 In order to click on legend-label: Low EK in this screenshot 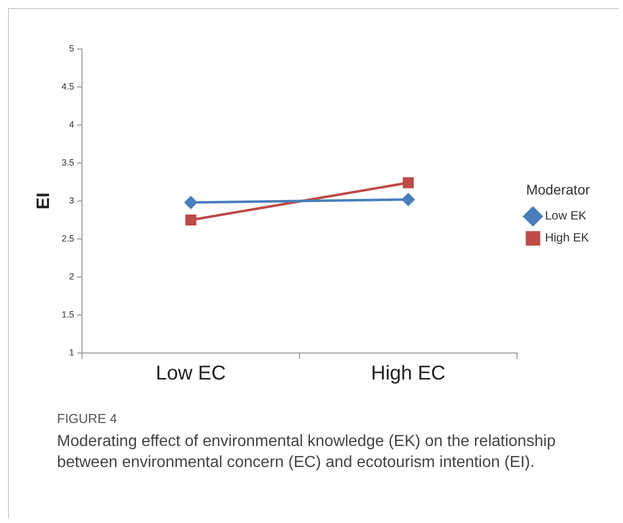, I will do `click(565, 215)`.